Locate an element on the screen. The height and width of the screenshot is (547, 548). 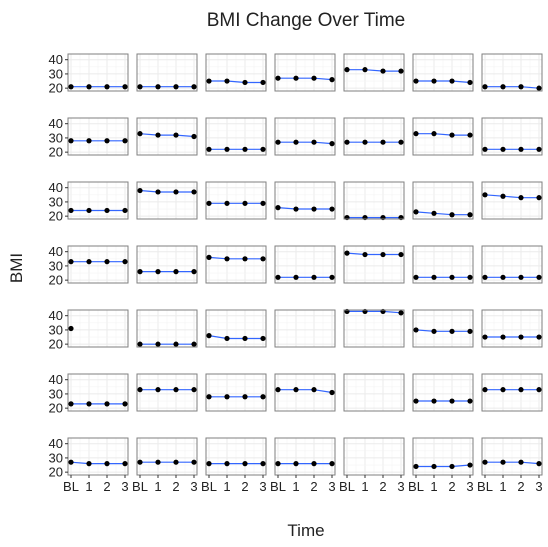
y-tick-label: 30 is located at coordinates (56, 73).